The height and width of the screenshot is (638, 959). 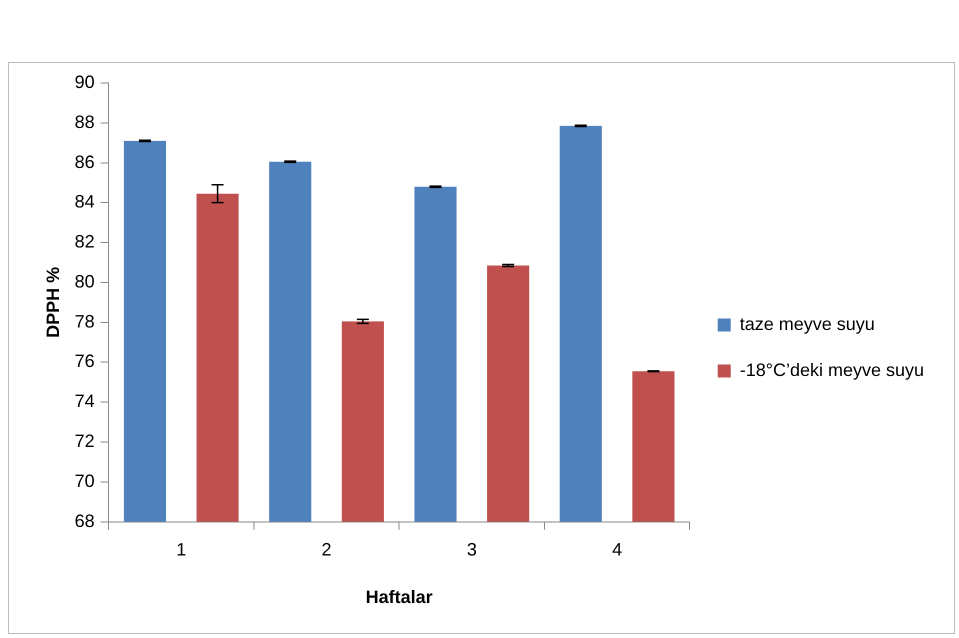 What do you see at coordinates (84, 281) in the screenshot?
I see `y-tick-label: 80` at bounding box center [84, 281].